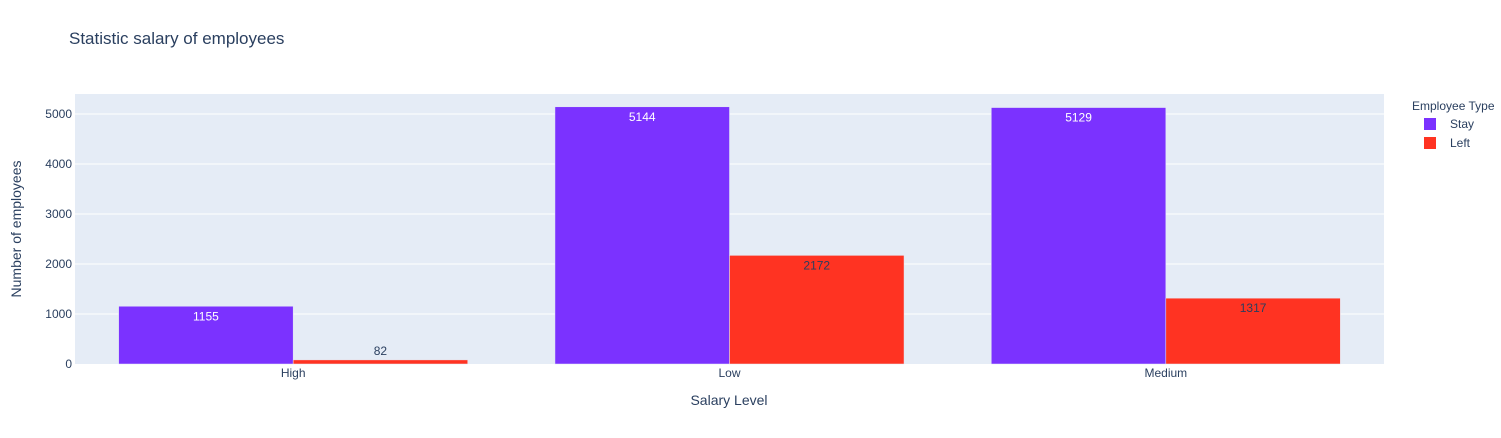 This screenshot has height=438, width=1501. What do you see at coordinates (1079, 236) in the screenshot?
I see `bar-stay-medium` at bounding box center [1079, 236].